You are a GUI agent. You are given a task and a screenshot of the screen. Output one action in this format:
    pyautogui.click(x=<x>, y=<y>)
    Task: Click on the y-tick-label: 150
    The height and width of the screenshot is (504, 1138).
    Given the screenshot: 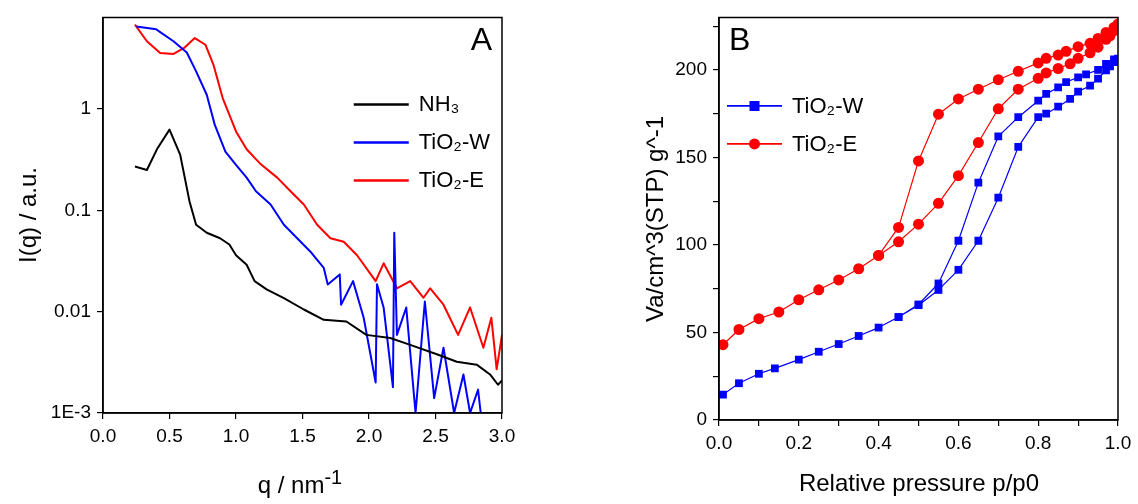 What is the action you would take?
    pyautogui.click(x=691, y=156)
    